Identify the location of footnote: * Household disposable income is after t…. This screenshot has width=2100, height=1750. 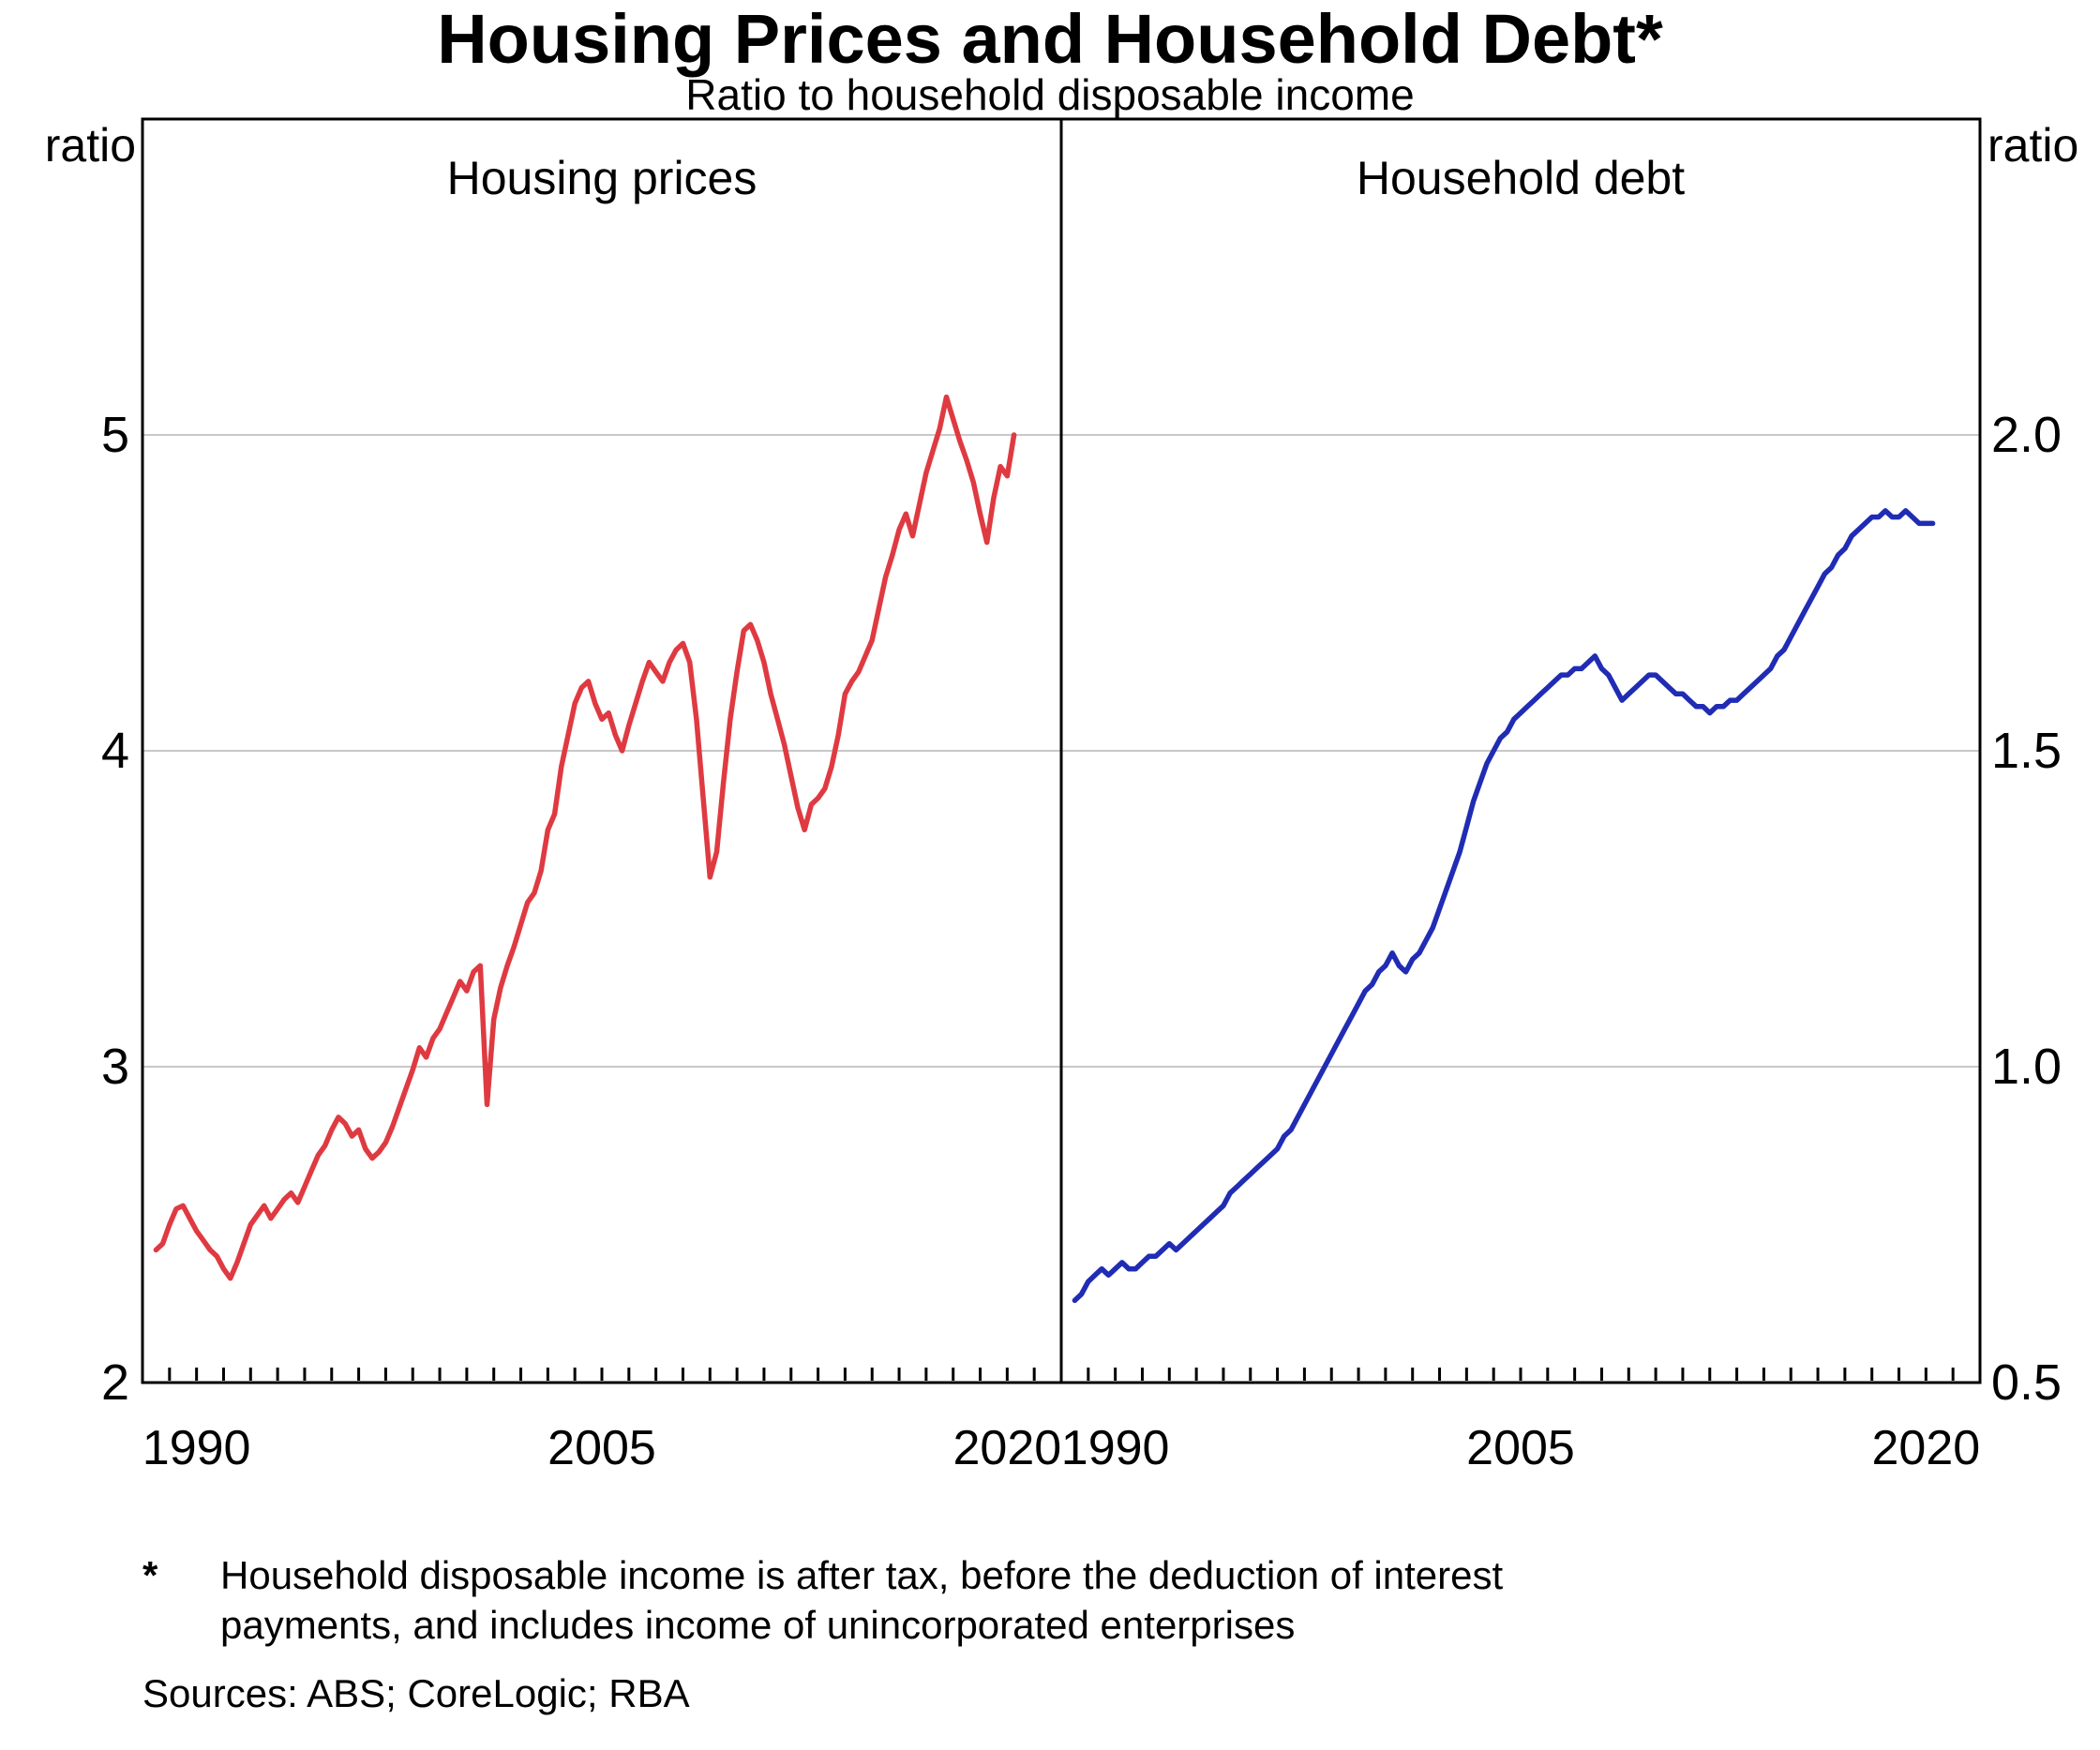
(865, 1601).